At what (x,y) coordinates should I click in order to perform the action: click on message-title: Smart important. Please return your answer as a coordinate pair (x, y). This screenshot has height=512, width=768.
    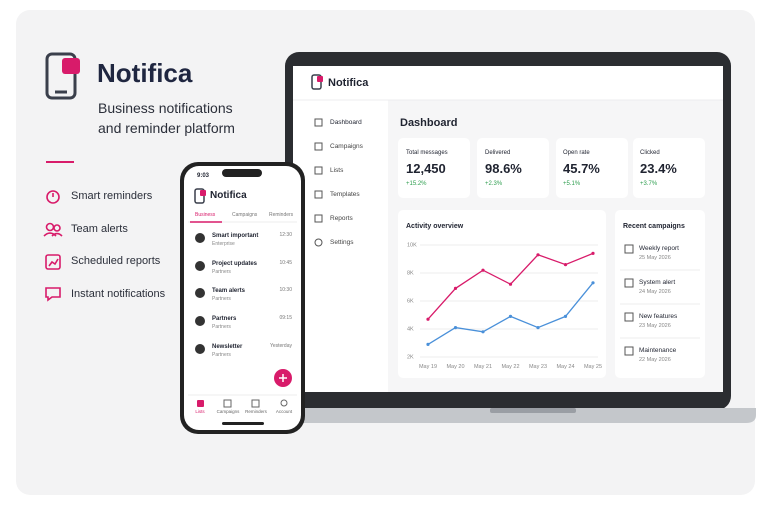
    Looking at the image, I should click on (235, 236).